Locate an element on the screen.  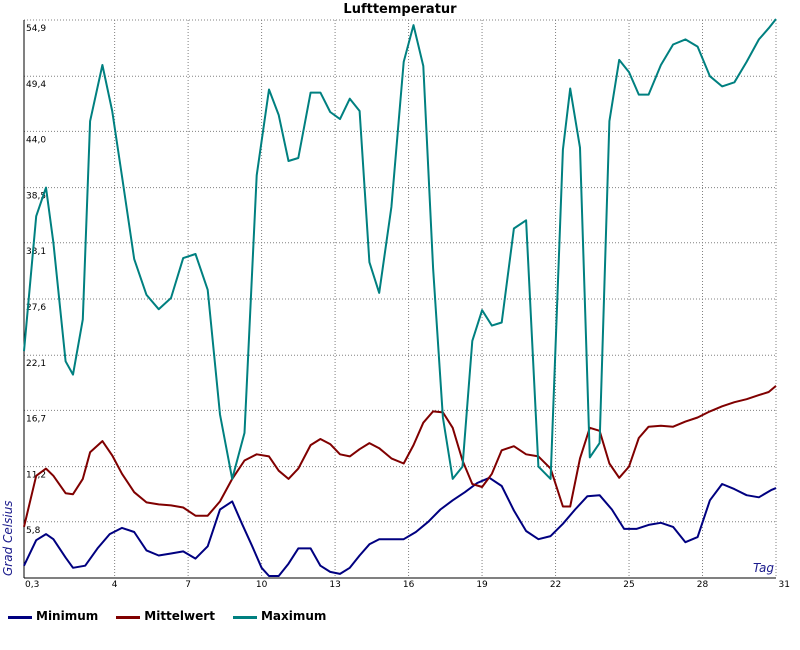
y-tick-label: 54,9 is located at coordinates (36, 29).